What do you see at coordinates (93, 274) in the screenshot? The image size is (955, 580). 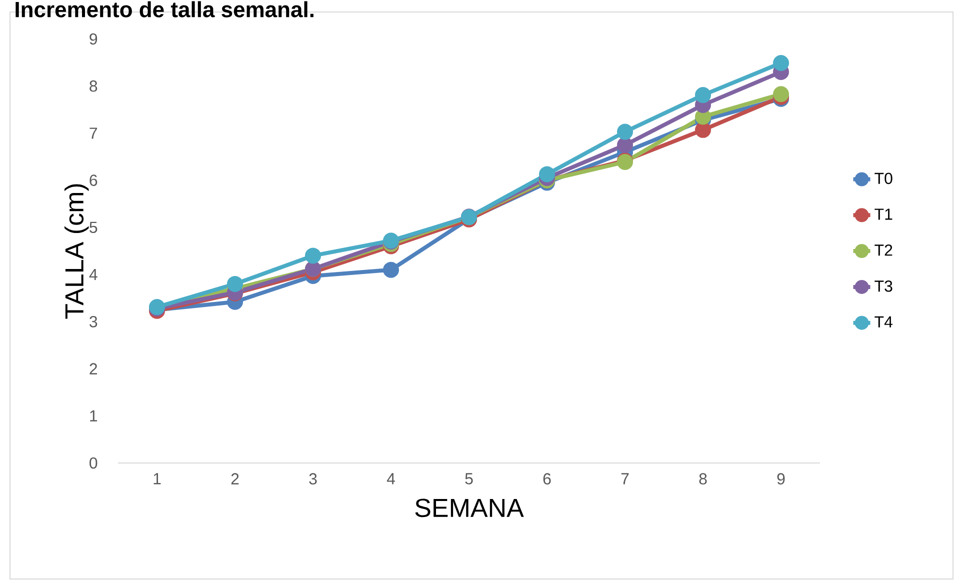 I see `y-tick-label: 4` at bounding box center [93, 274].